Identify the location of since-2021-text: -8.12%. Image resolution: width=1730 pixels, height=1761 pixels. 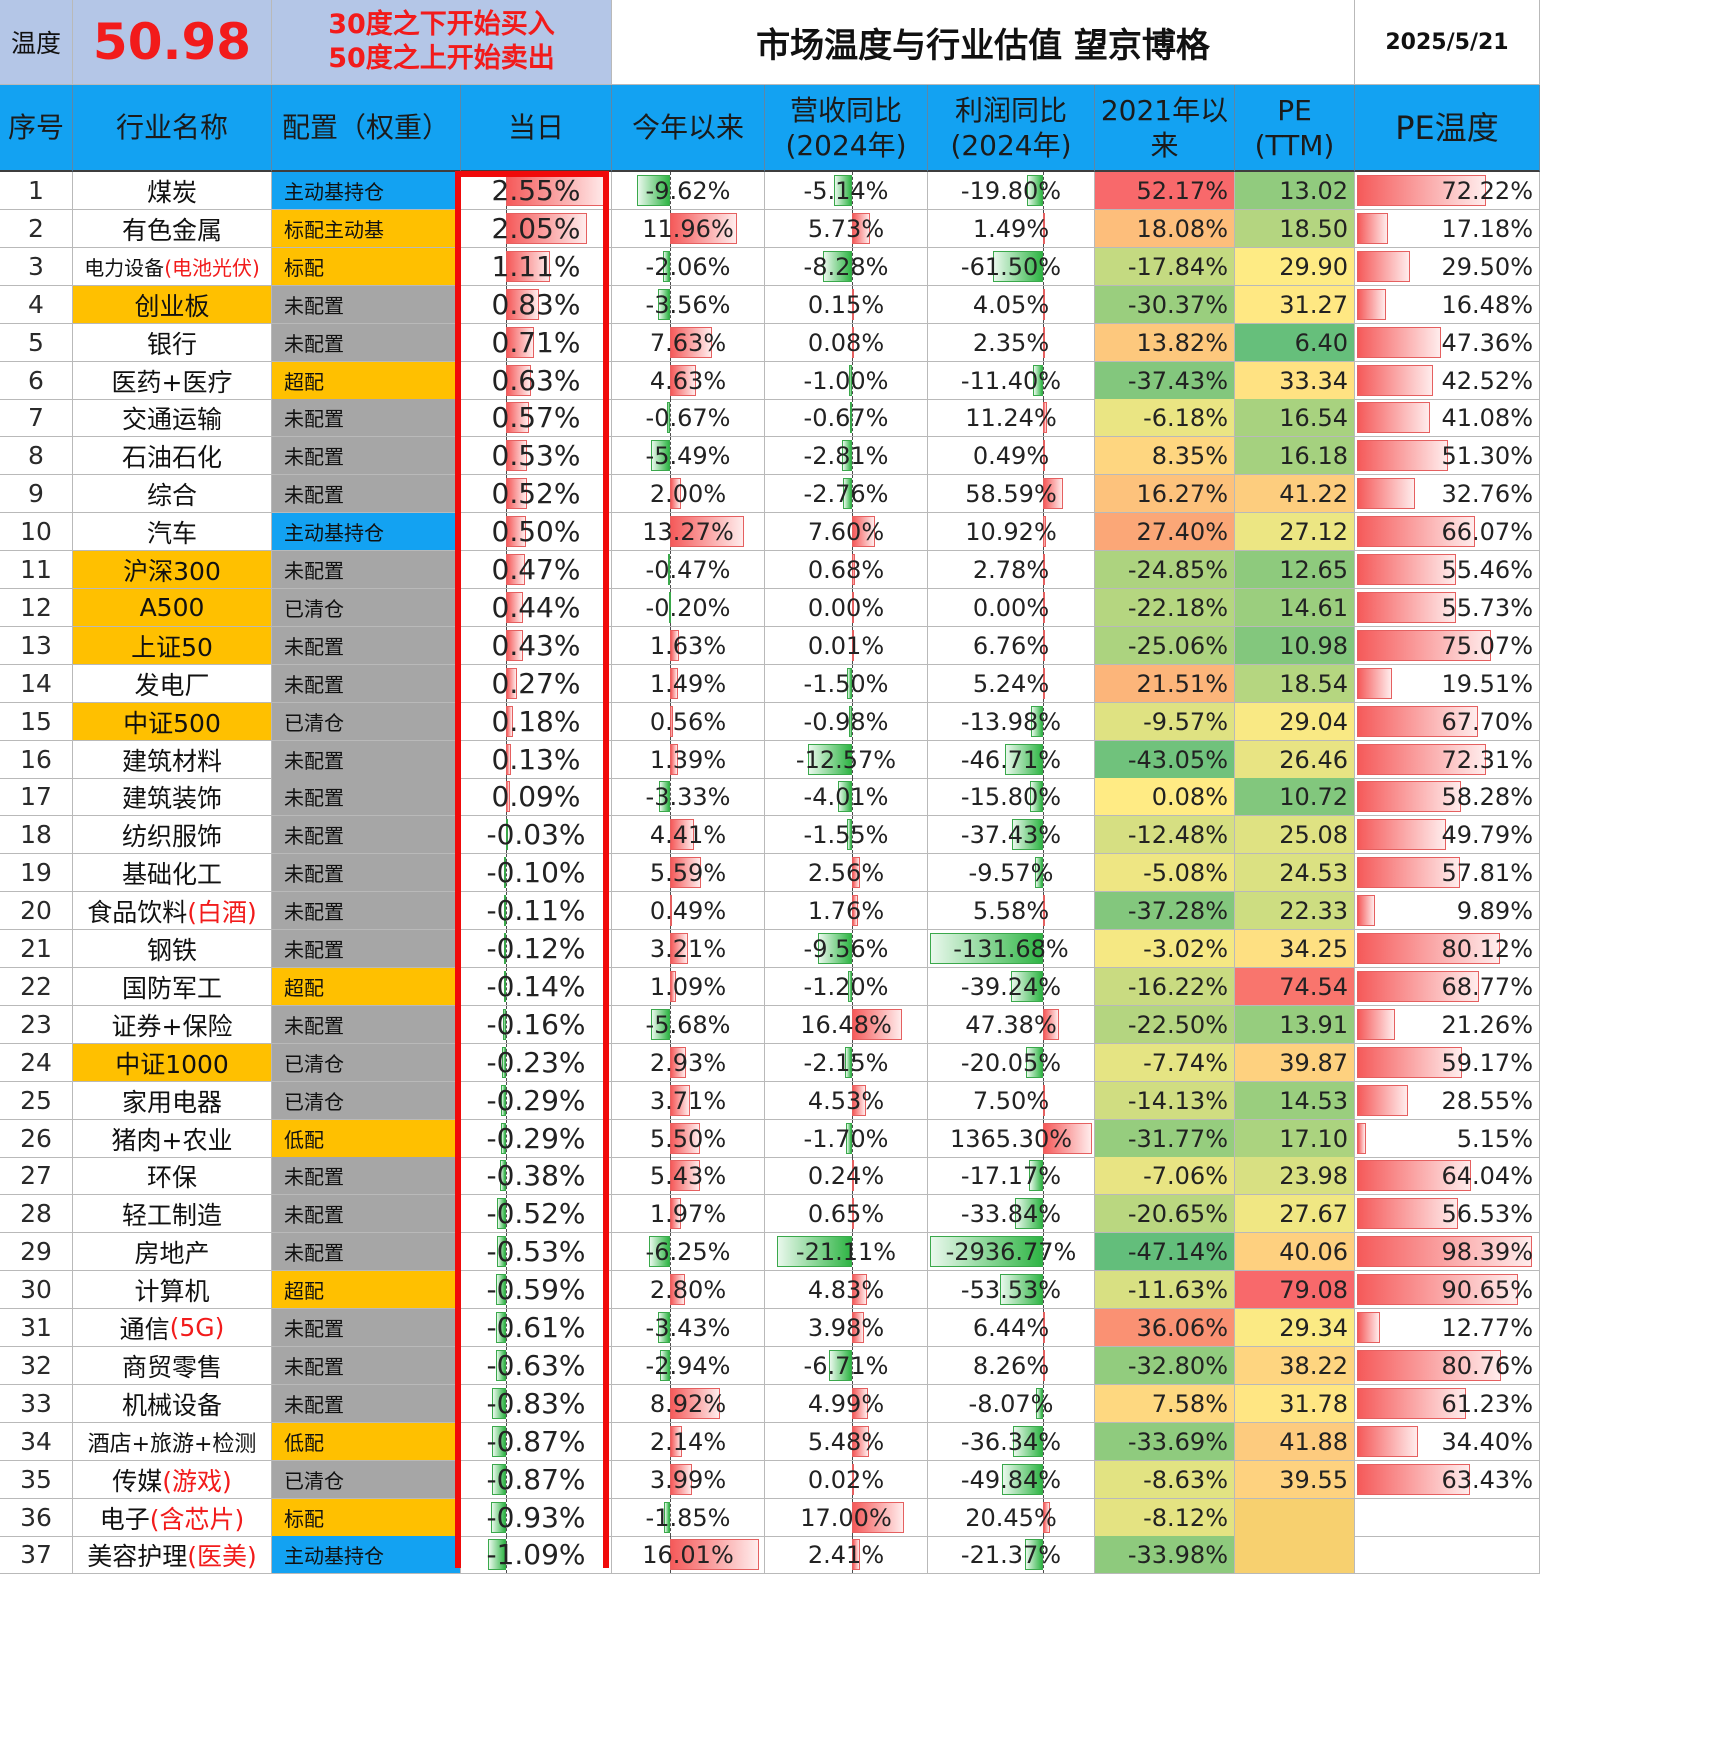
(1185, 1517).